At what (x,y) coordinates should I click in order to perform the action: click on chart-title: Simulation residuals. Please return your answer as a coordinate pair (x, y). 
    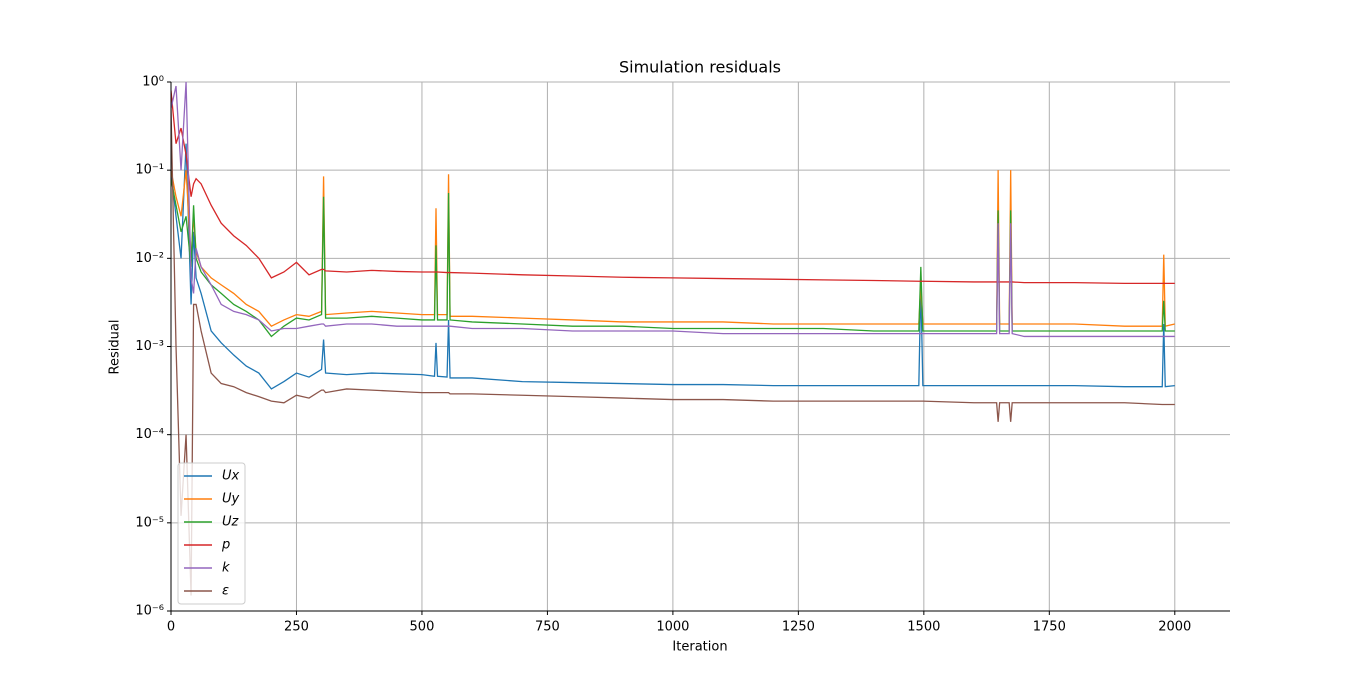
    Looking at the image, I should click on (700, 67).